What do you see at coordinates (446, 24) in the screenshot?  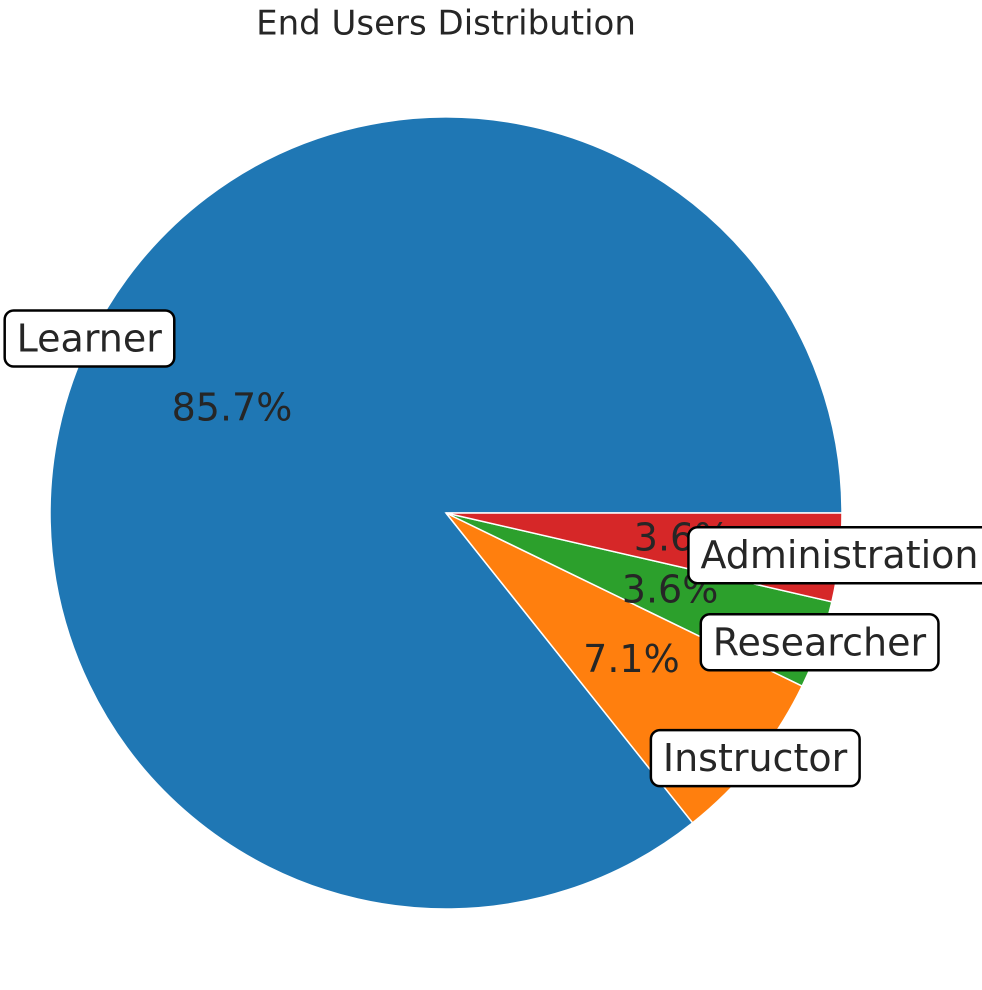 I see `chart-title: End Users Distribution` at bounding box center [446, 24].